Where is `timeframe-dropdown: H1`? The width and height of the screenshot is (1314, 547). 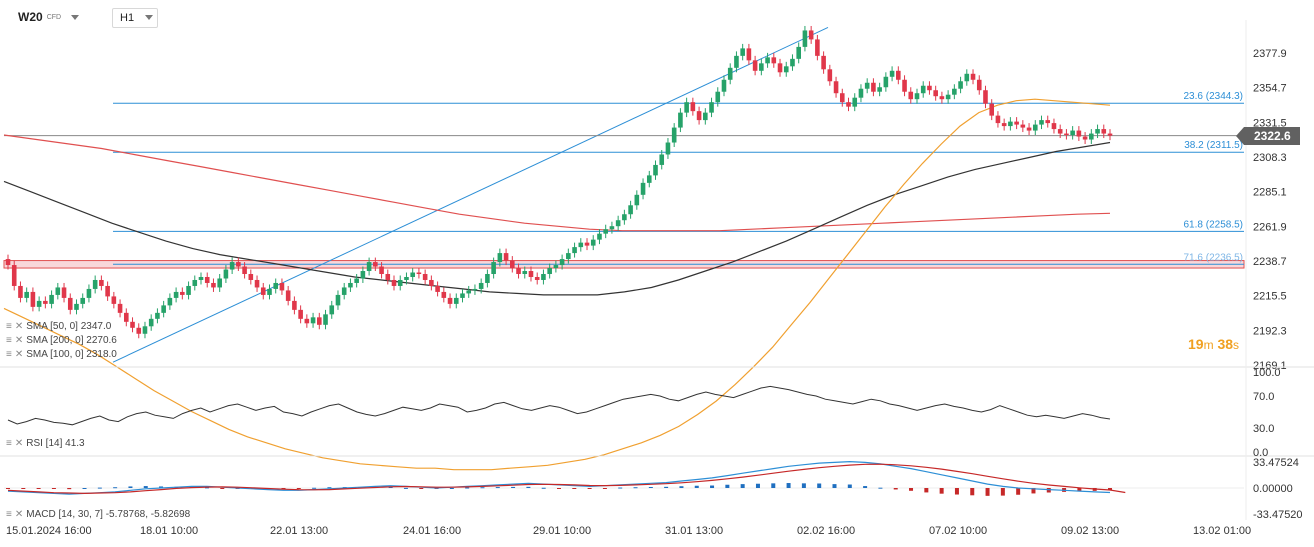 timeframe-dropdown: H1 is located at coordinates (135, 18).